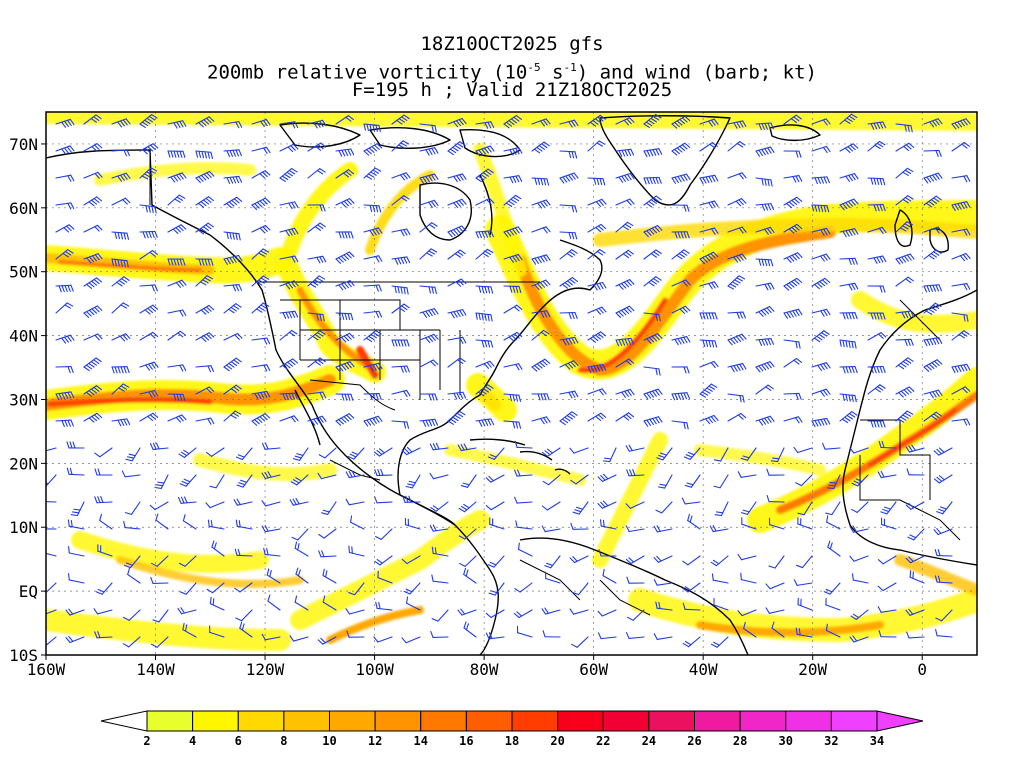 The width and height of the screenshot is (1024, 772). I want to click on colorbar-high-arrow, so click(900, 721).